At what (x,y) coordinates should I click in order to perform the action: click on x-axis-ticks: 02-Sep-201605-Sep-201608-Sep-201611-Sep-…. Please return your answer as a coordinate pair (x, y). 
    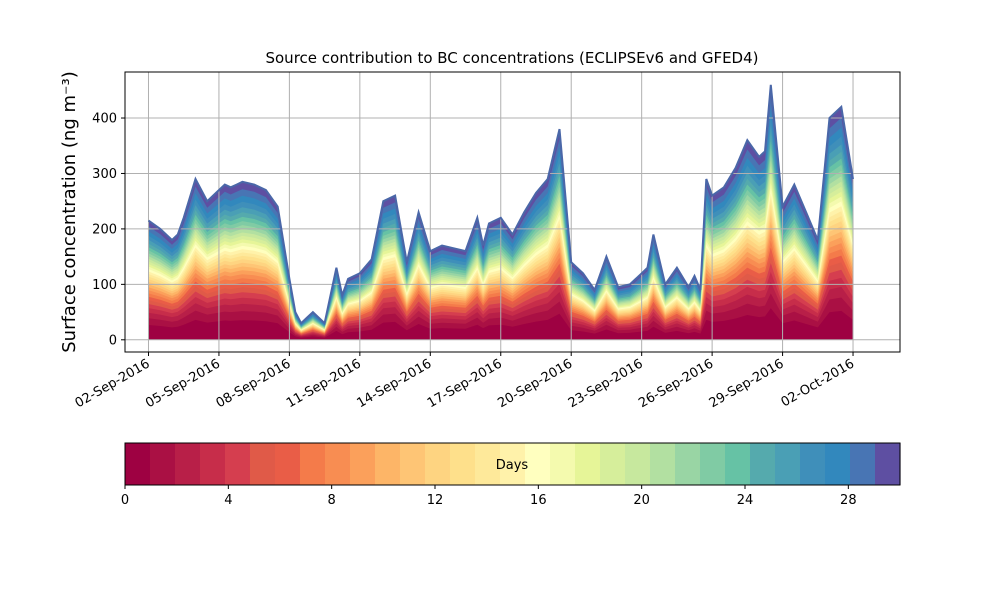
    Looking at the image, I should click on (465, 381).